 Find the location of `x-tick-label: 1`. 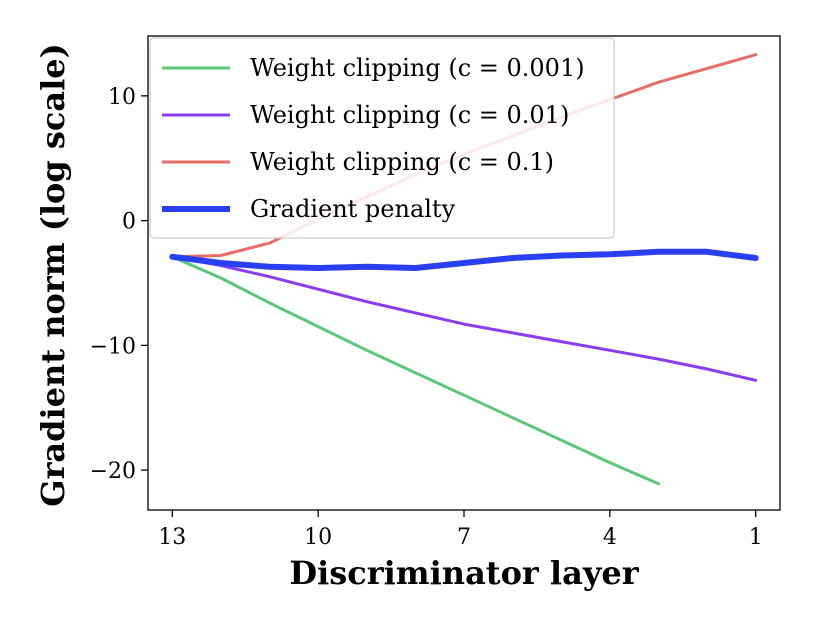

x-tick-label: 1 is located at coordinates (756, 537).